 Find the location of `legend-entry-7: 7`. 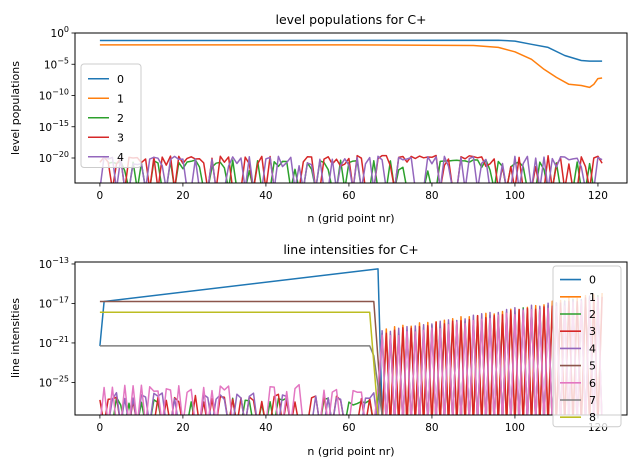

legend-entry-7: 7 is located at coordinates (592, 400).